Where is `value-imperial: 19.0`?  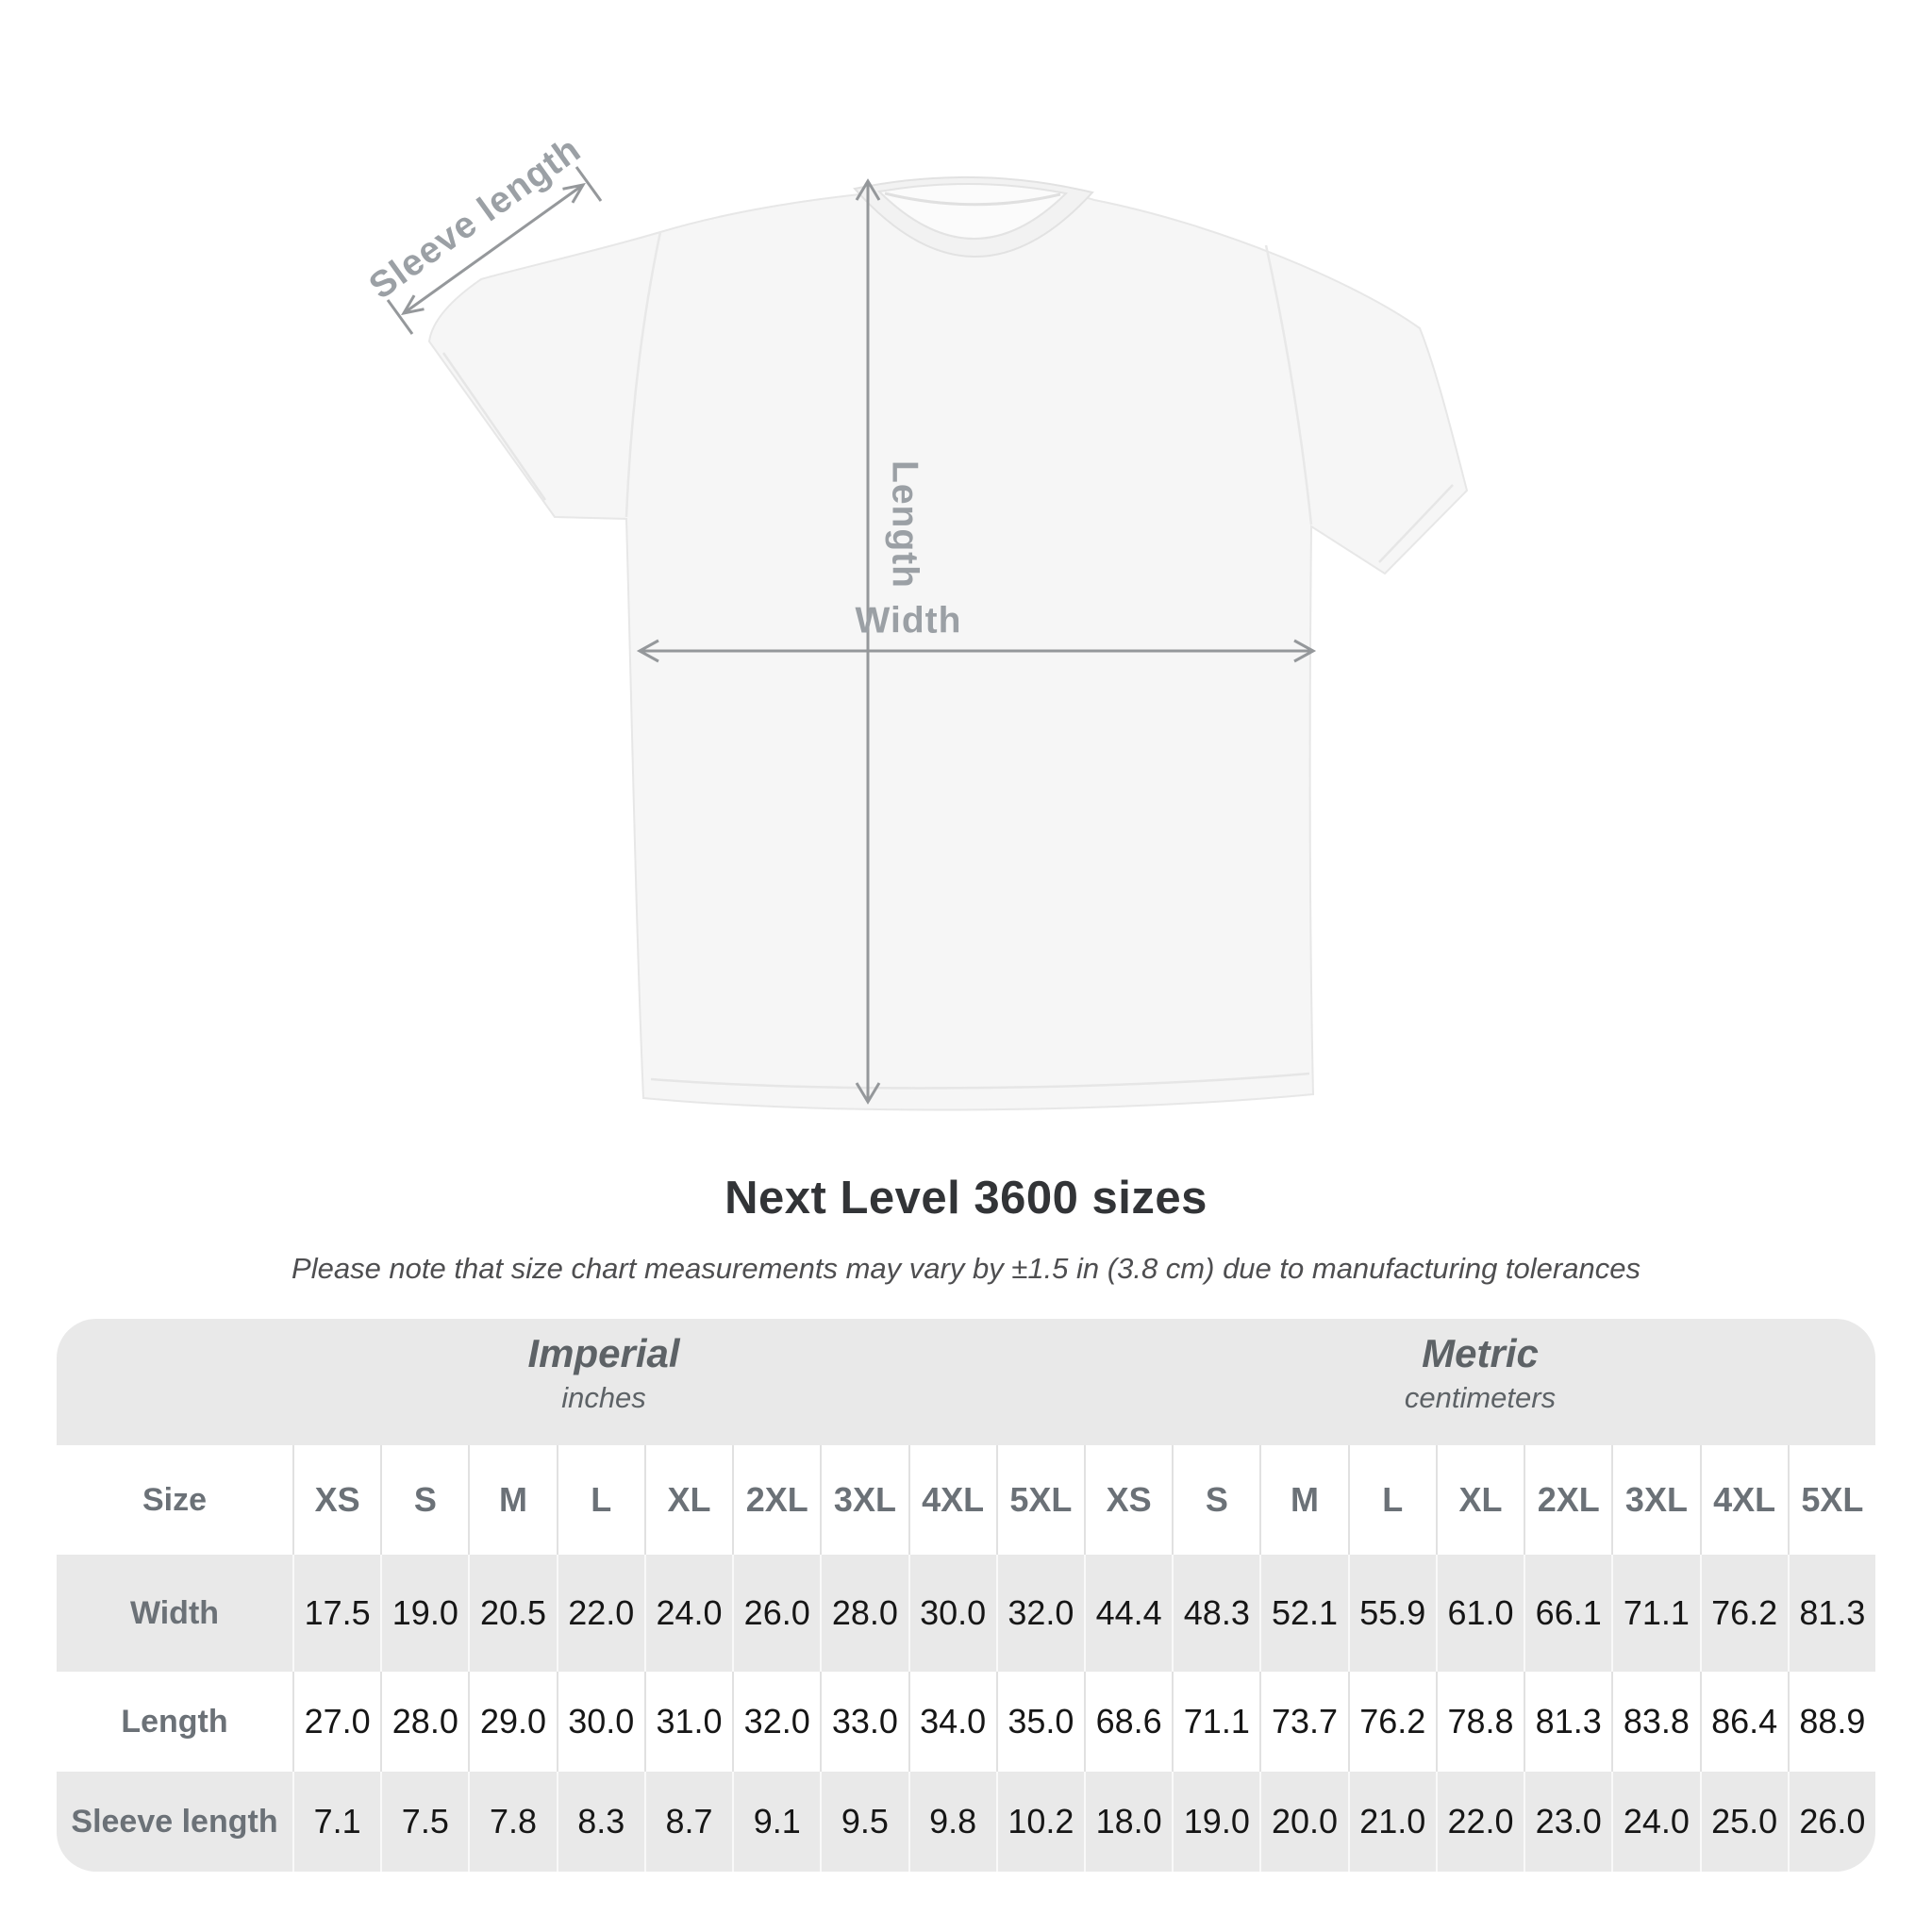
value-imperial: 19.0 is located at coordinates (424, 1613).